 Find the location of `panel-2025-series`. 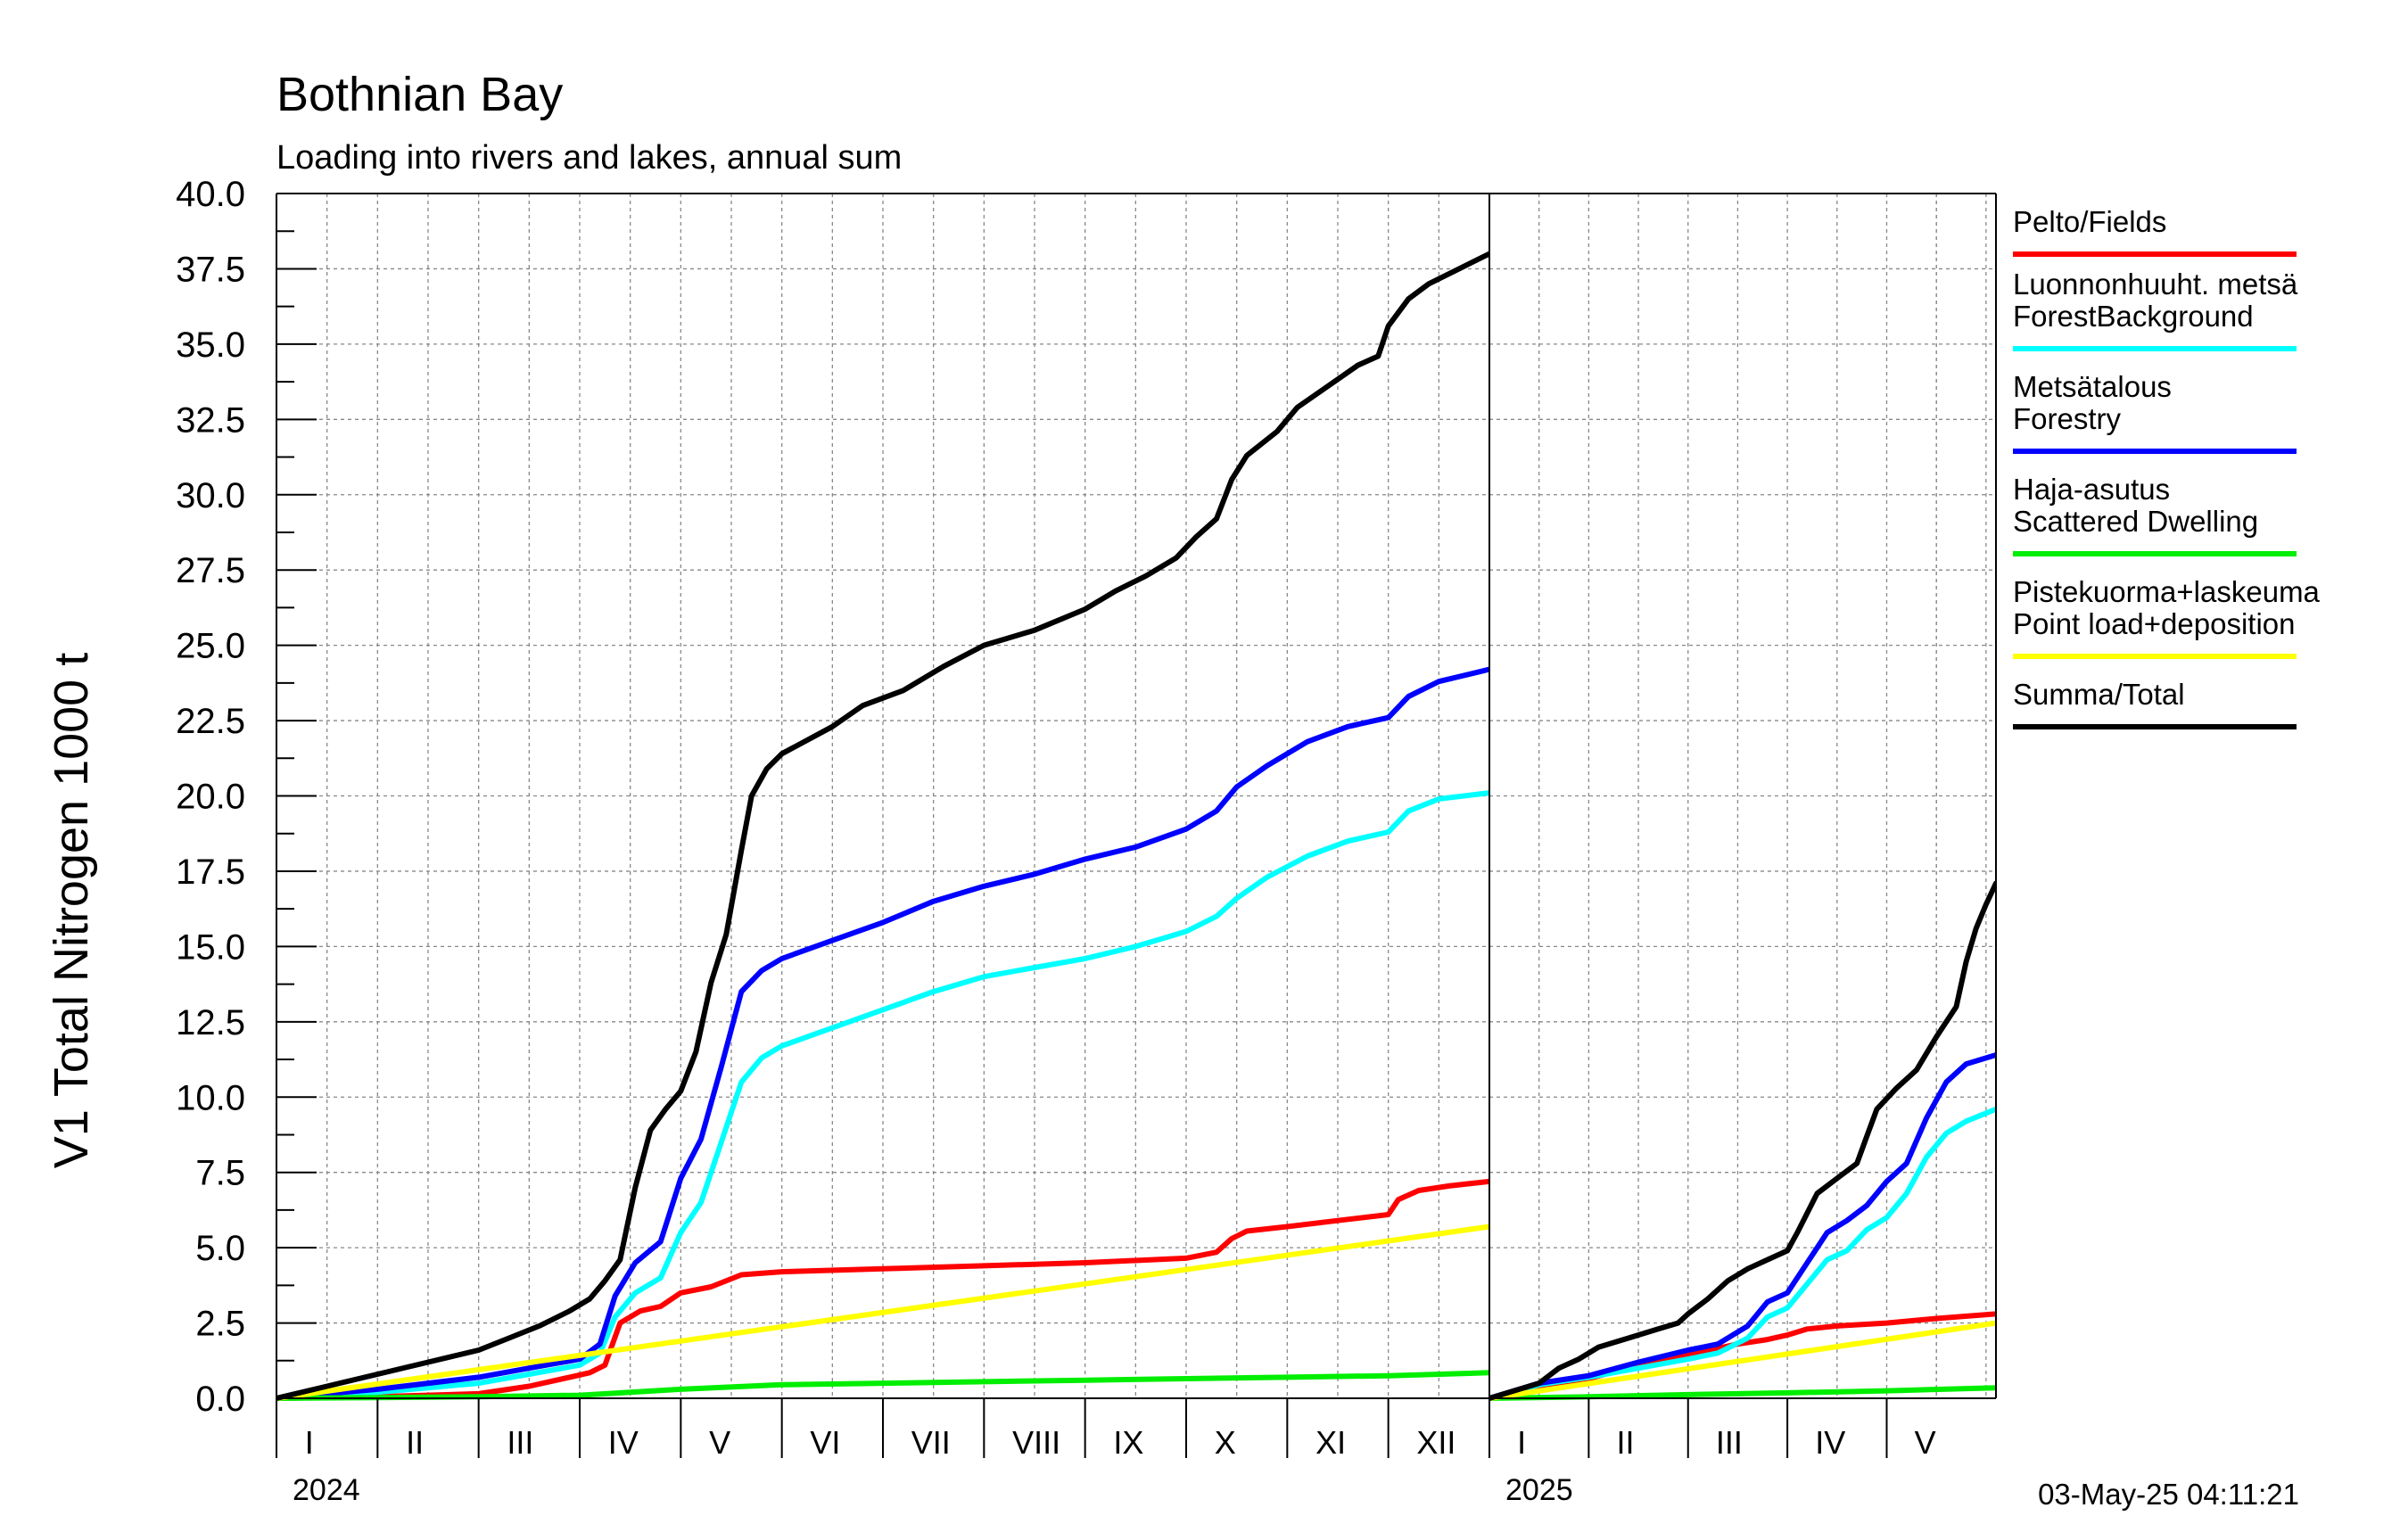

panel-2025-series is located at coordinates (1742, 1140).